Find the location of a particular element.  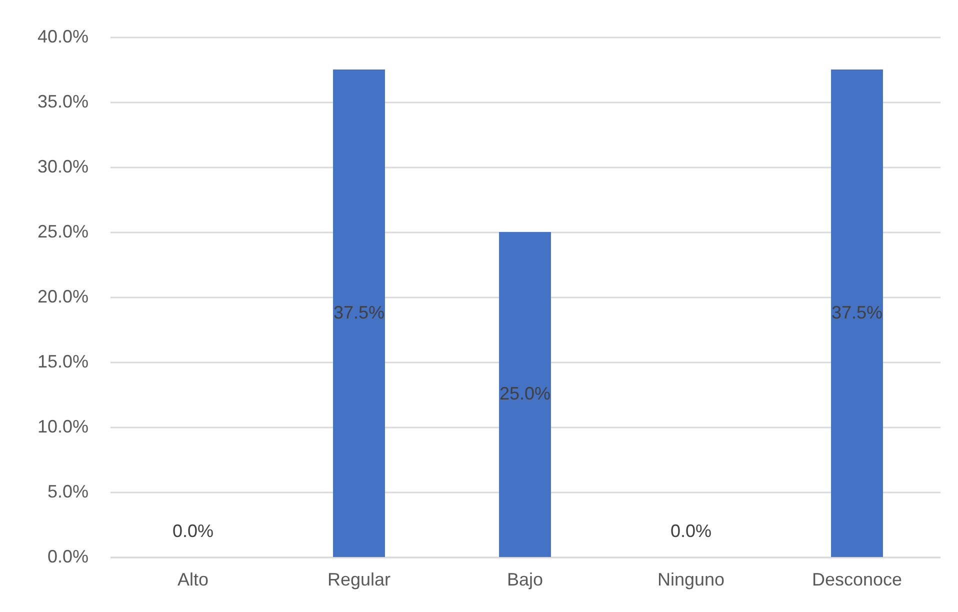

x-tick-label: Bajo is located at coordinates (525, 580).